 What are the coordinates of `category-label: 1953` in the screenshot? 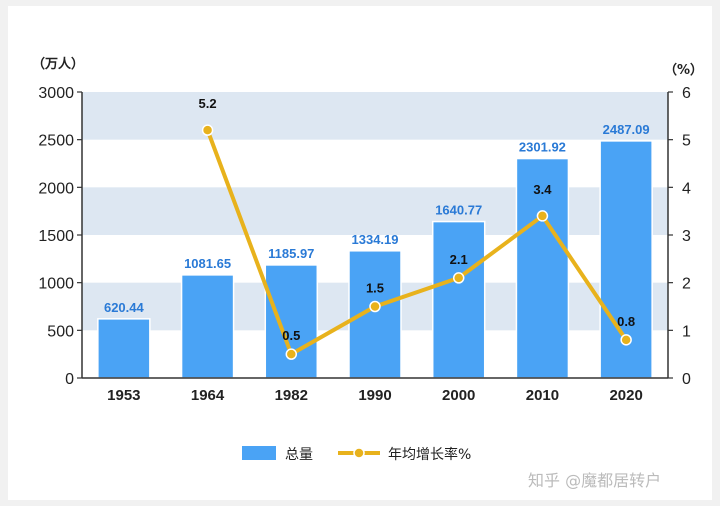 It's located at (123, 395).